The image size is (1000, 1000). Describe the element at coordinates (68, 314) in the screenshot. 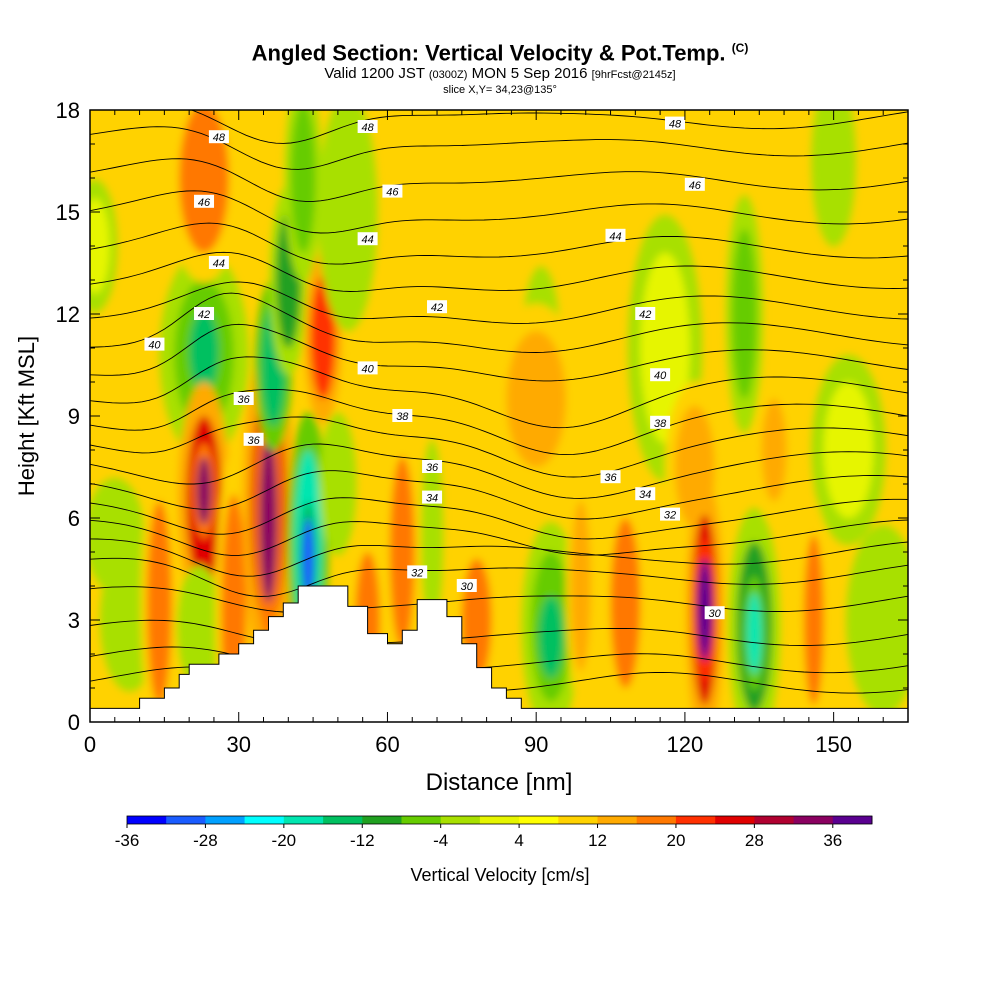

I see `y-tick-label: 12` at that location.